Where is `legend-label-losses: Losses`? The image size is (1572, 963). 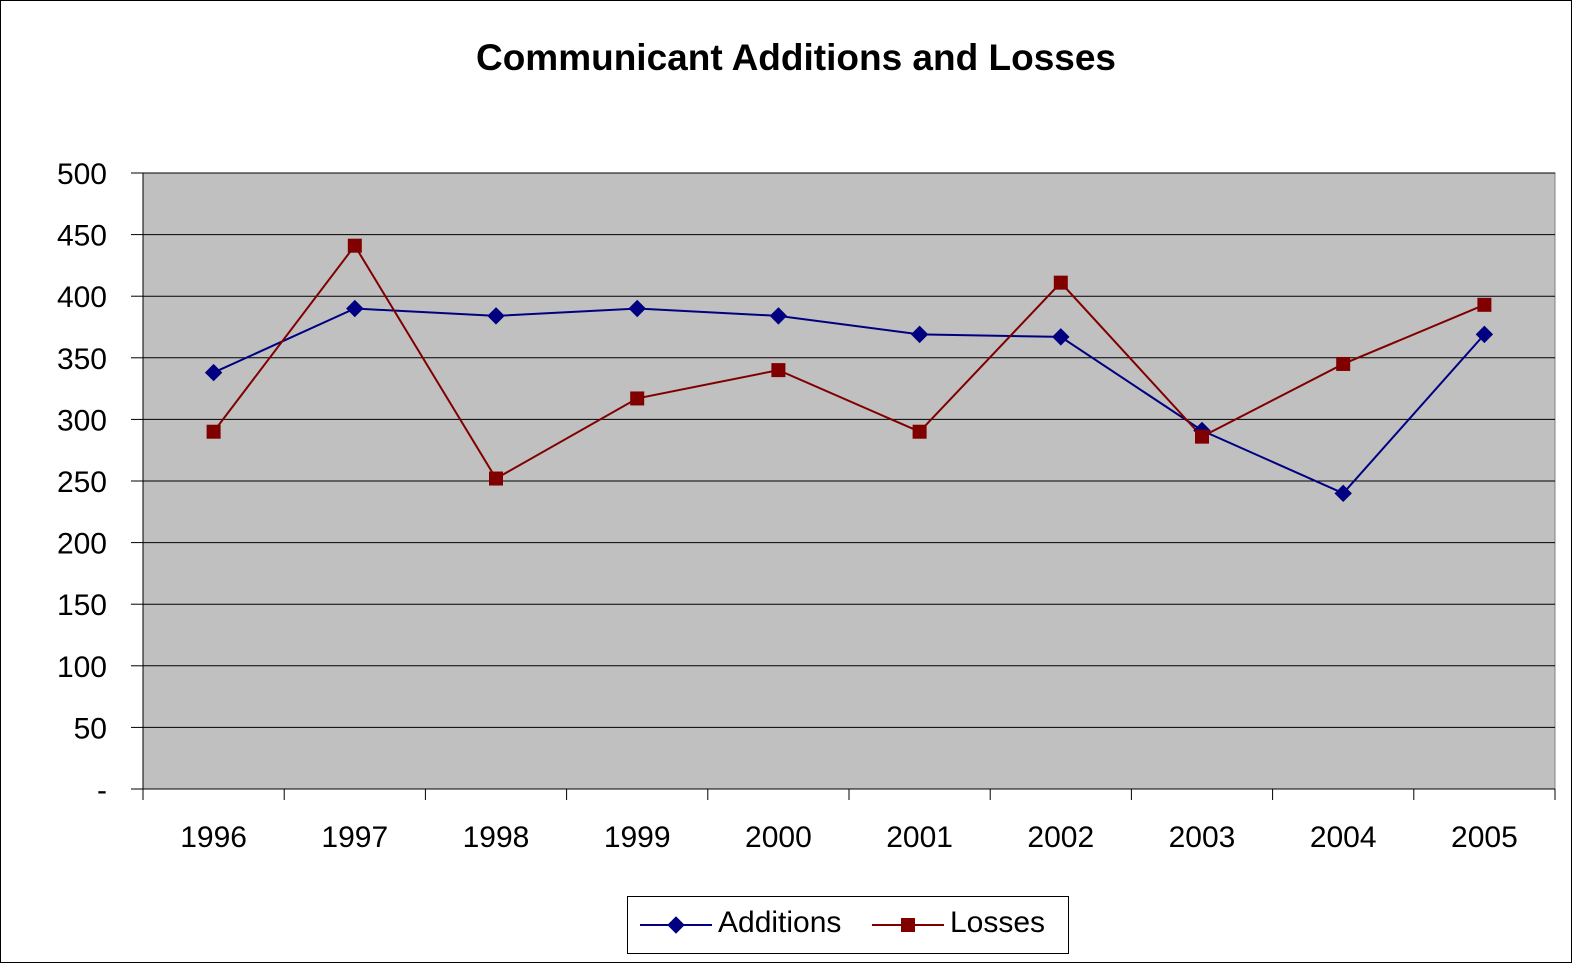 legend-label-losses: Losses is located at coordinates (998, 922).